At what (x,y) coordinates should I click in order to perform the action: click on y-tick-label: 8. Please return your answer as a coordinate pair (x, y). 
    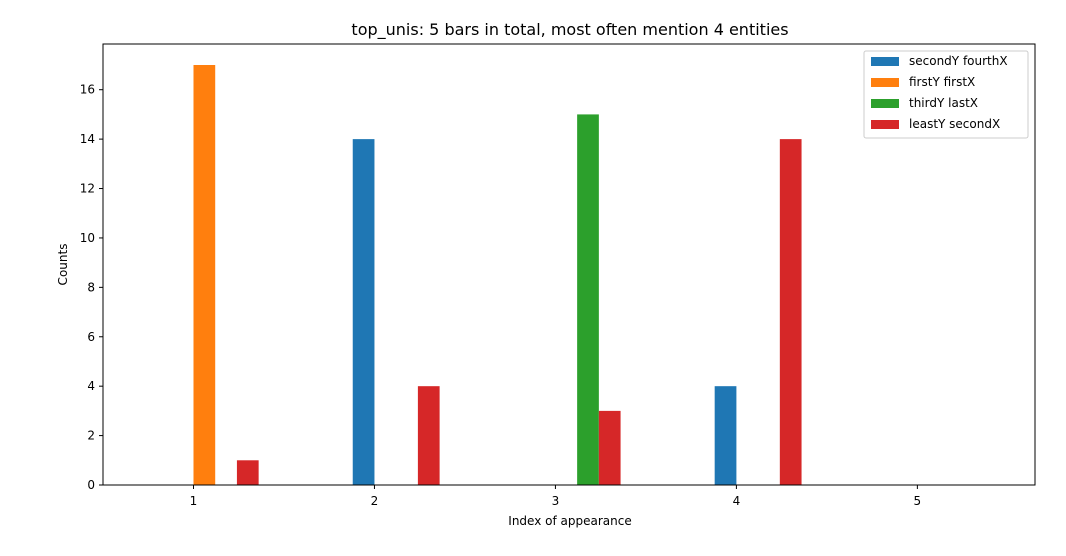
    Looking at the image, I should click on (91, 287).